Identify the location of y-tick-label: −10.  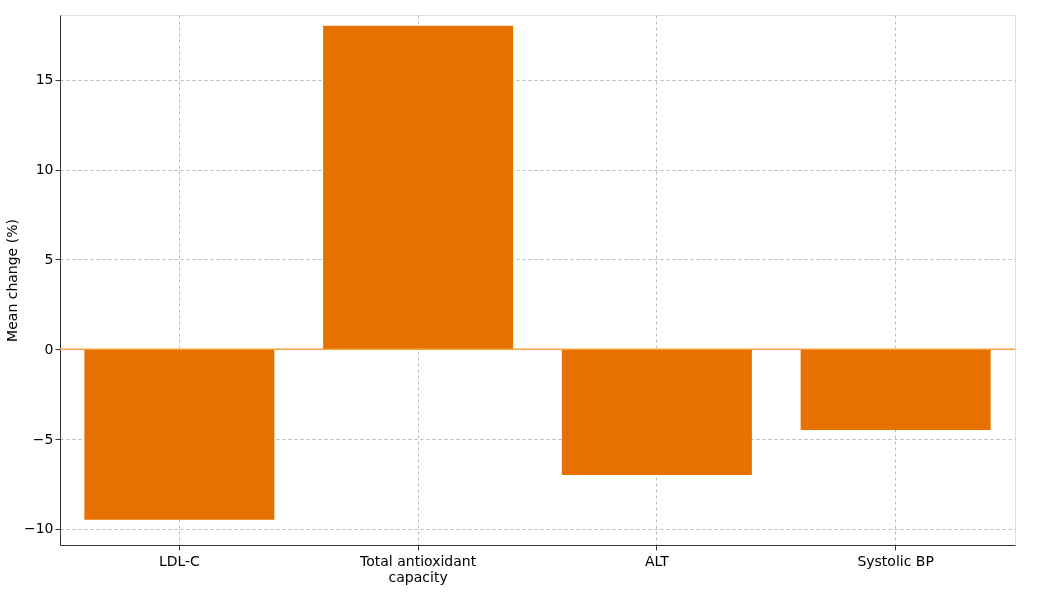
(38, 528).